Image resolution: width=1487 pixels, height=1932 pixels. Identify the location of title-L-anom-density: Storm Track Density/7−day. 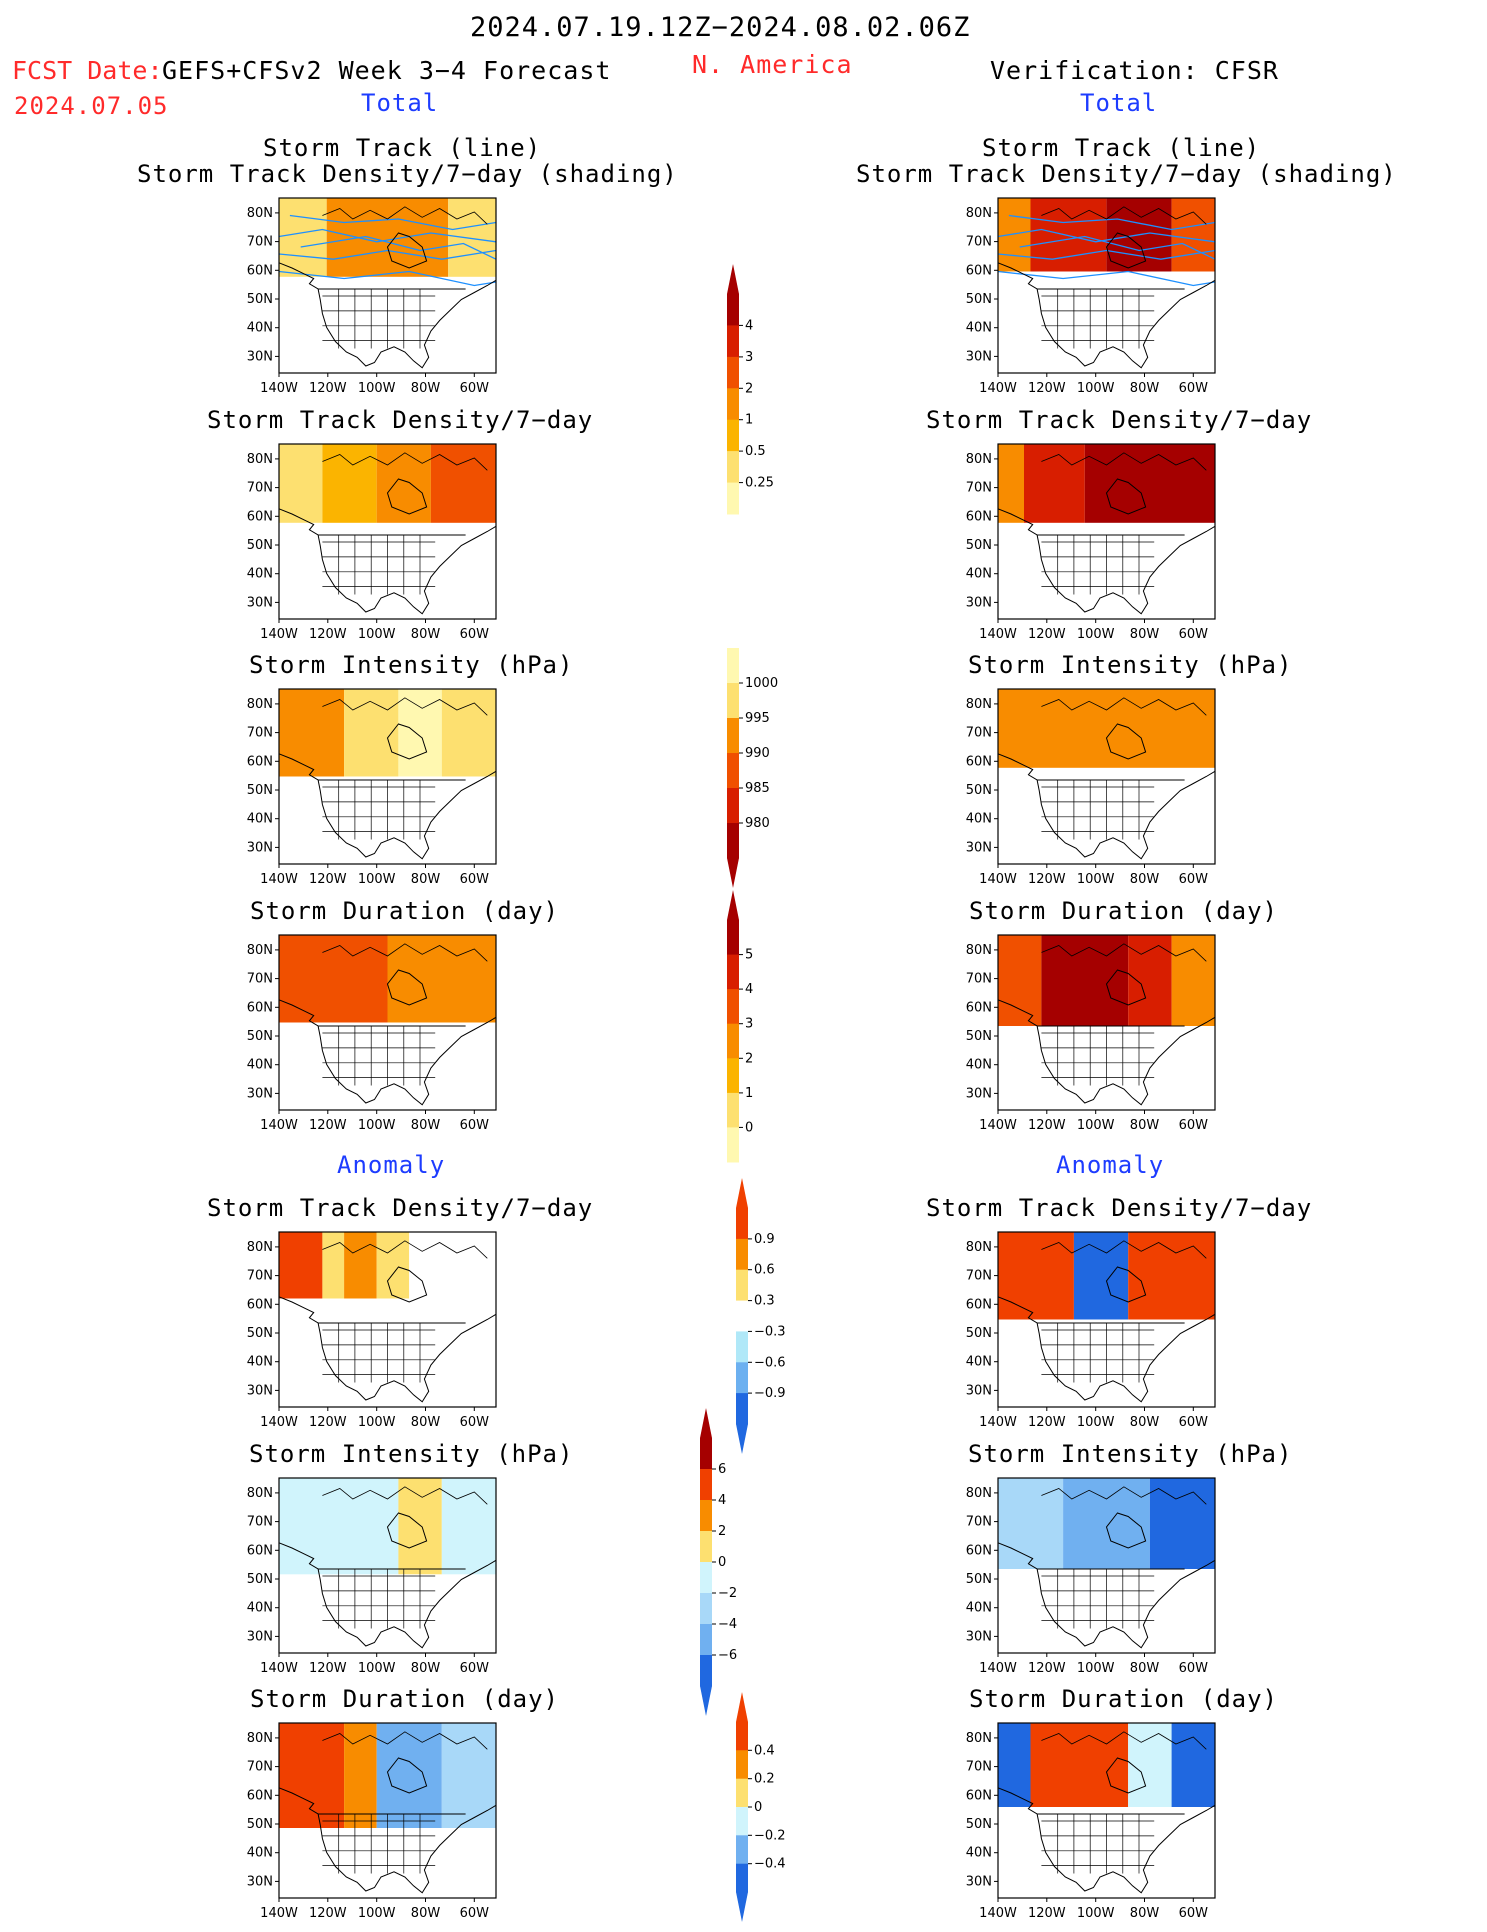
(400, 1208).